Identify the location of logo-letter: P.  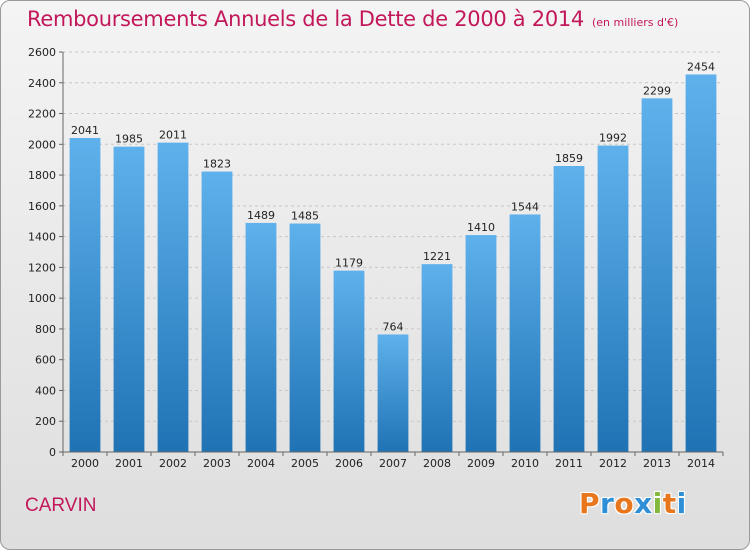
(590, 503).